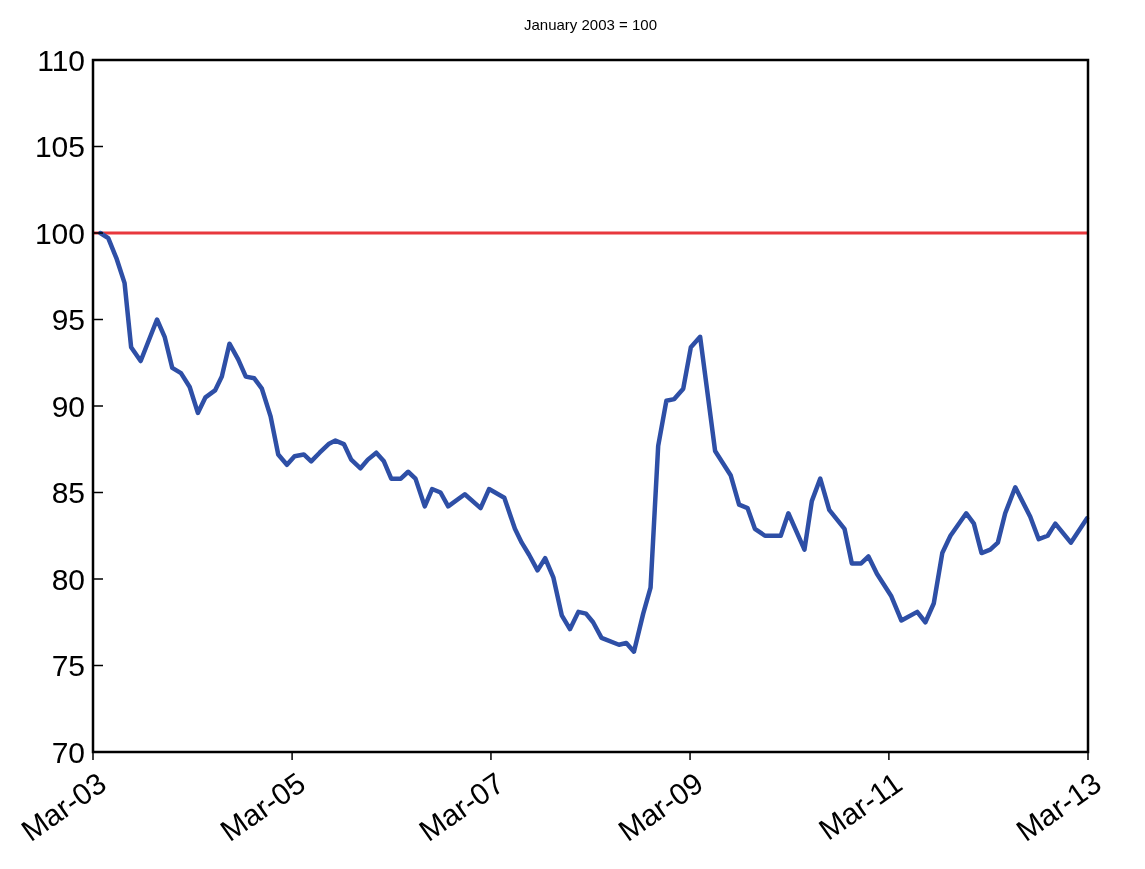 The image size is (1145, 869). Describe the element at coordinates (59, 146) in the screenshot. I see `y-tick-label: 105` at that location.